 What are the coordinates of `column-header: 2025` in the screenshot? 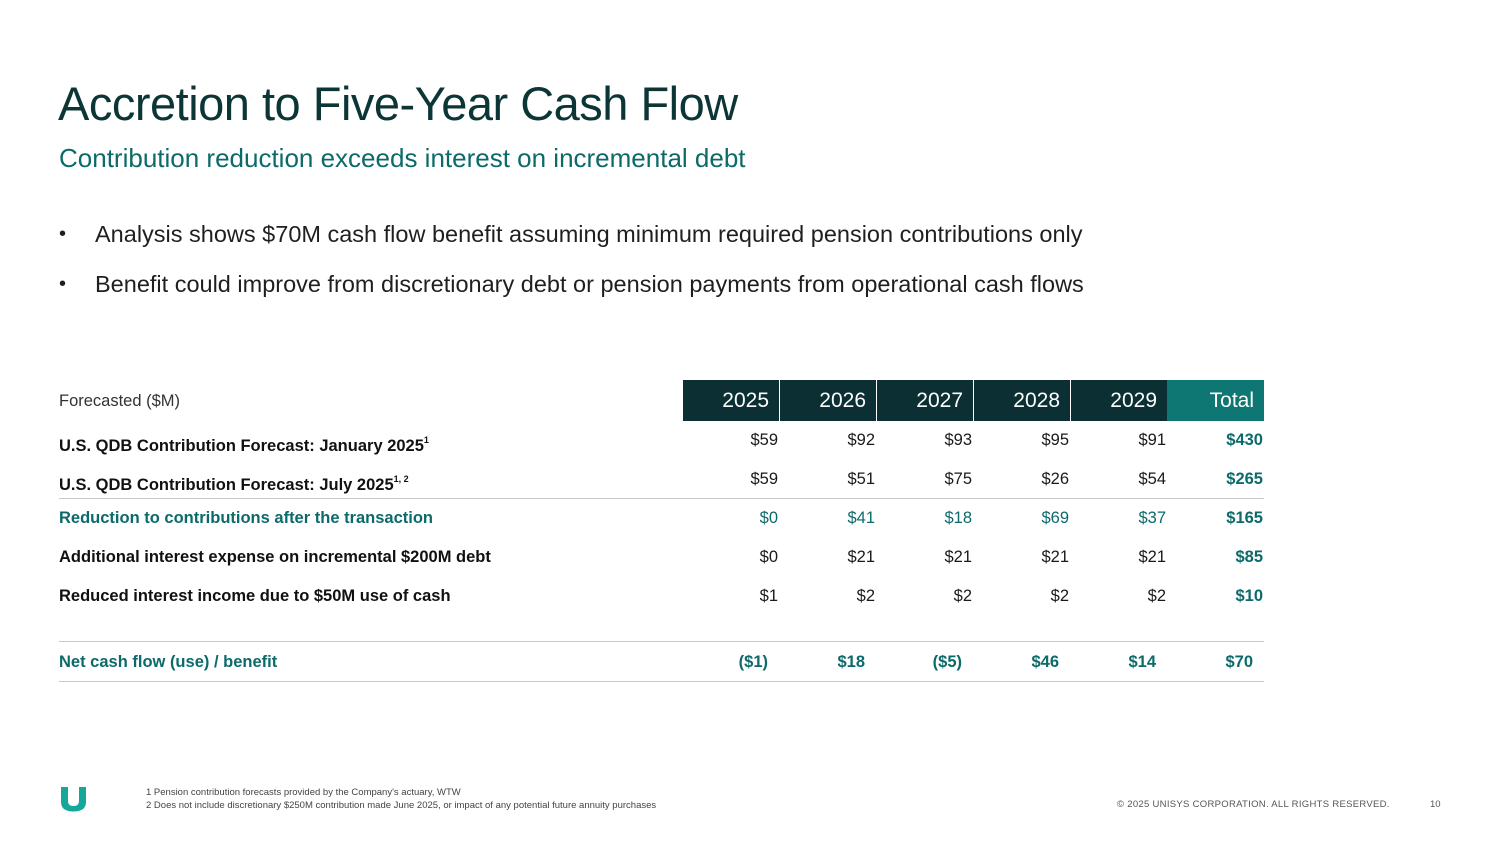 It's located at (731, 400).